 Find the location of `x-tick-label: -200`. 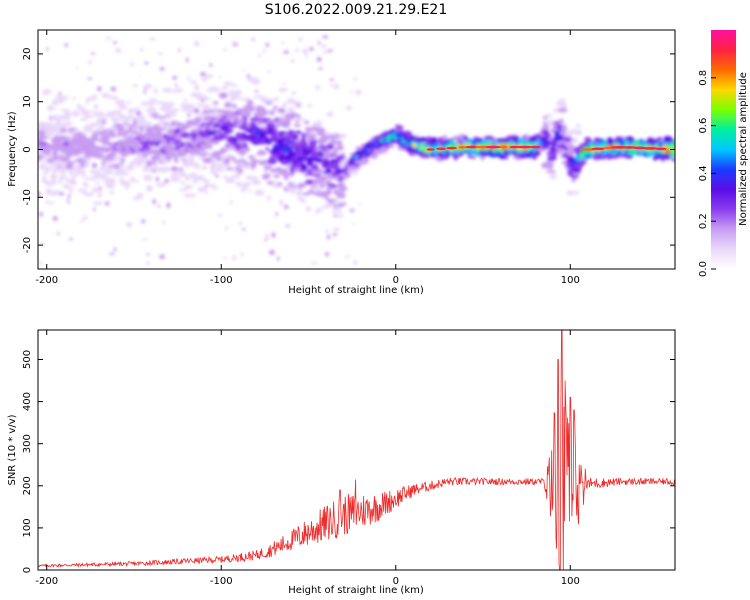

x-tick-label: -200 is located at coordinates (46, 280).